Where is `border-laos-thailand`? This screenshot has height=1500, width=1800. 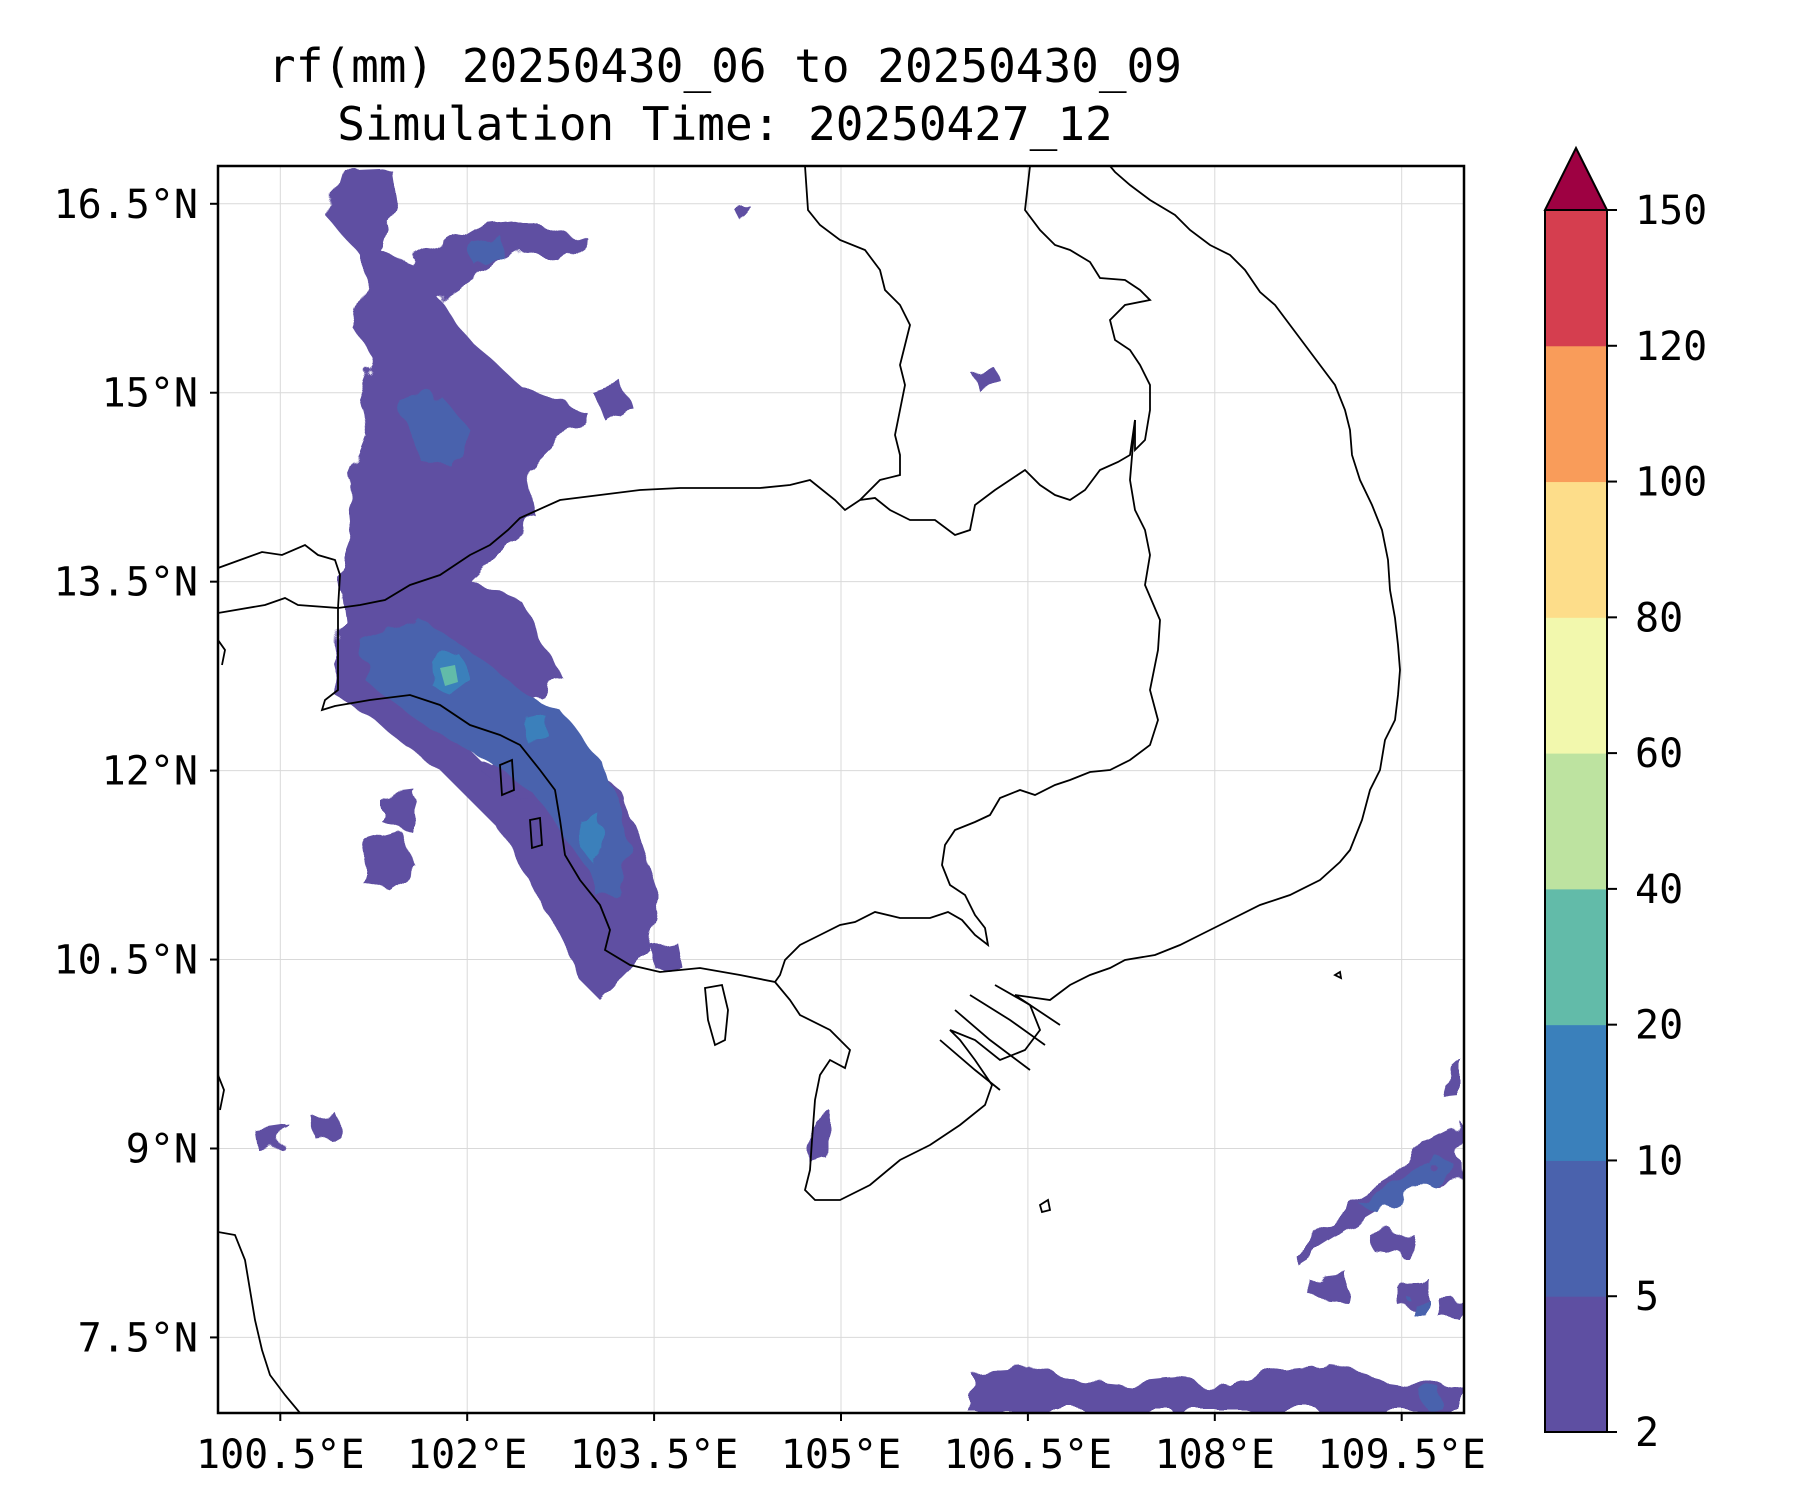 border-laos-thailand is located at coordinates (857, 333).